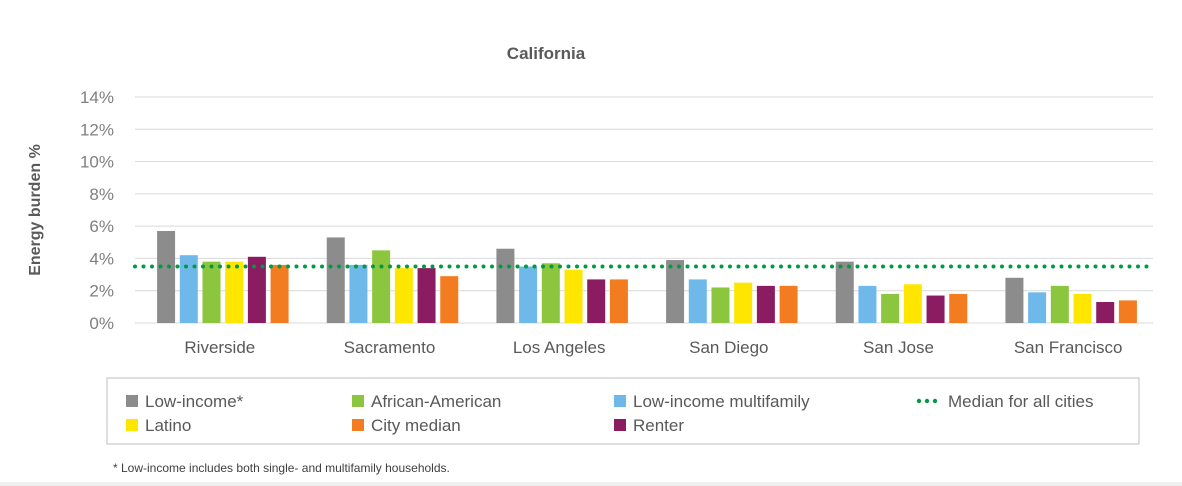 This screenshot has height=486, width=1182. What do you see at coordinates (219, 347) in the screenshot?
I see `x-category-label: Riverside` at bounding box center [219, 347].